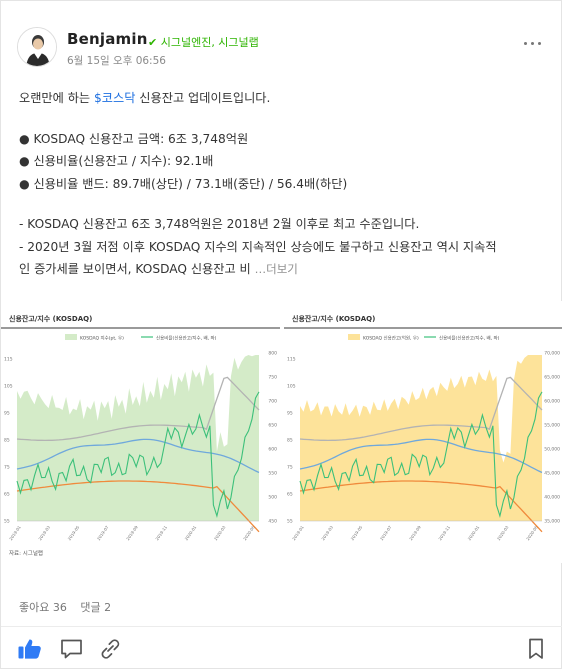 The height and width of the screenshot is (669, 562). What do you see at coordinates (552, 522) in the screenshot?
I see `axis-tick-label: 35,000` at bounding box center [552, 522].